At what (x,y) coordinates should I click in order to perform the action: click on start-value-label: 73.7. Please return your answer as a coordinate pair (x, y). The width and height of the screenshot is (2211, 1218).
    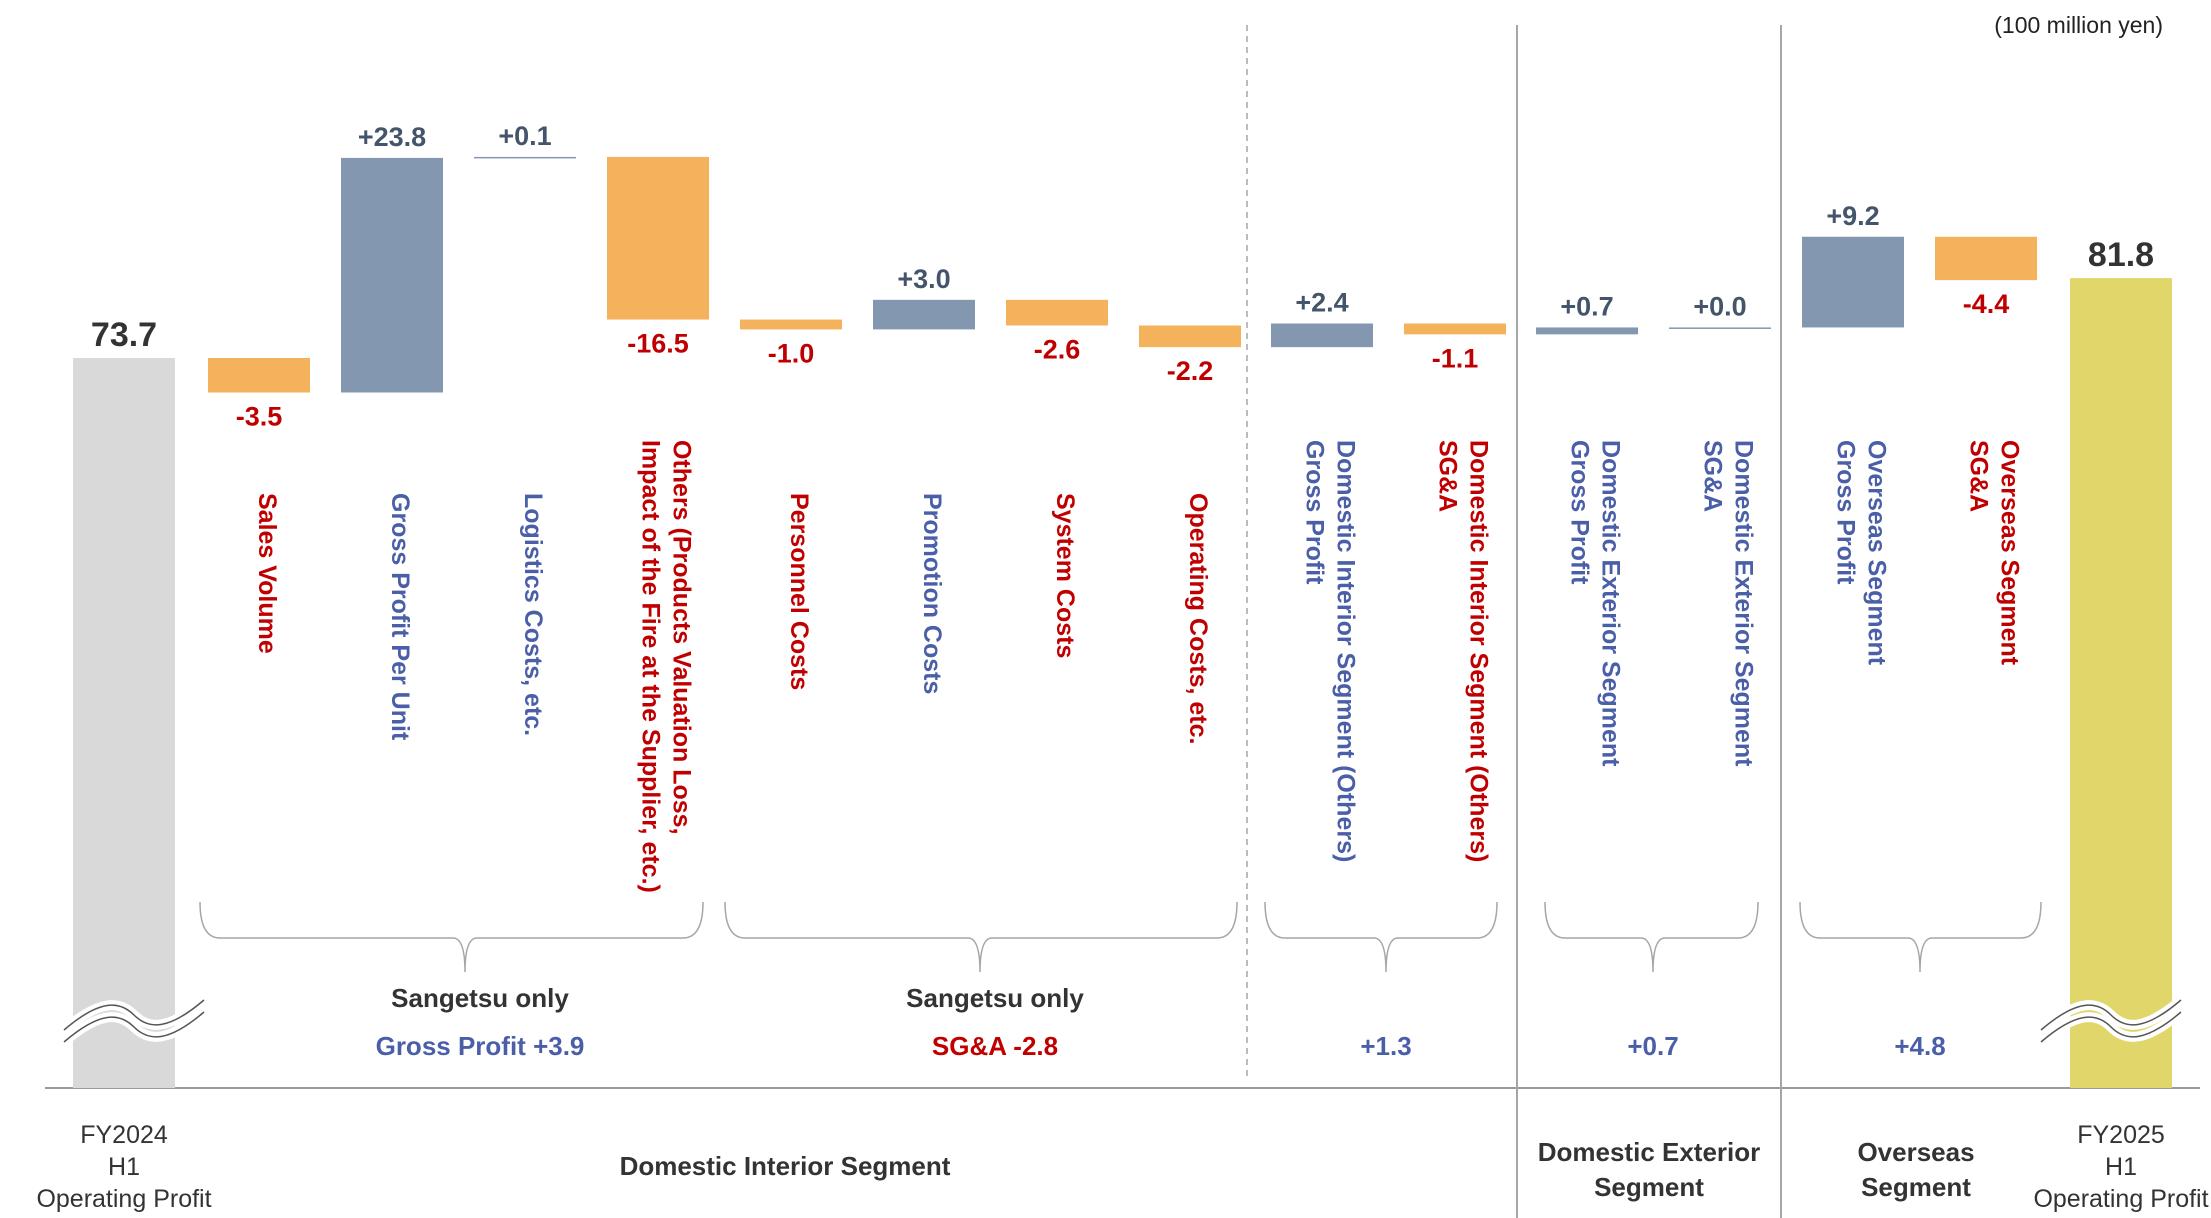
    Looking at the image, I should click on (124, 335).